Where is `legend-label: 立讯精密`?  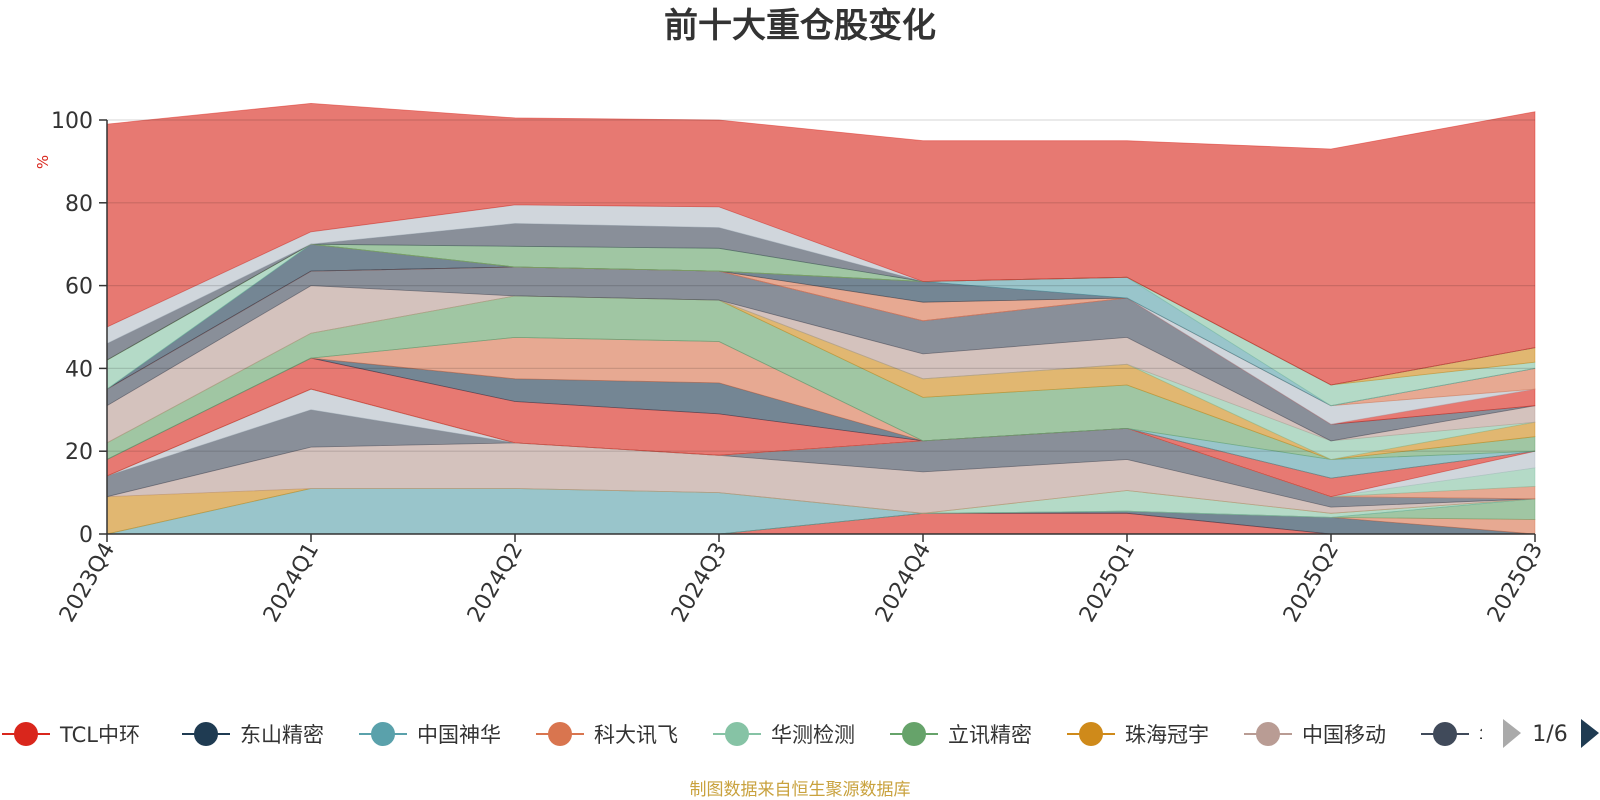
legend-label: 立讯精密 is located at coordinates (990, 735).